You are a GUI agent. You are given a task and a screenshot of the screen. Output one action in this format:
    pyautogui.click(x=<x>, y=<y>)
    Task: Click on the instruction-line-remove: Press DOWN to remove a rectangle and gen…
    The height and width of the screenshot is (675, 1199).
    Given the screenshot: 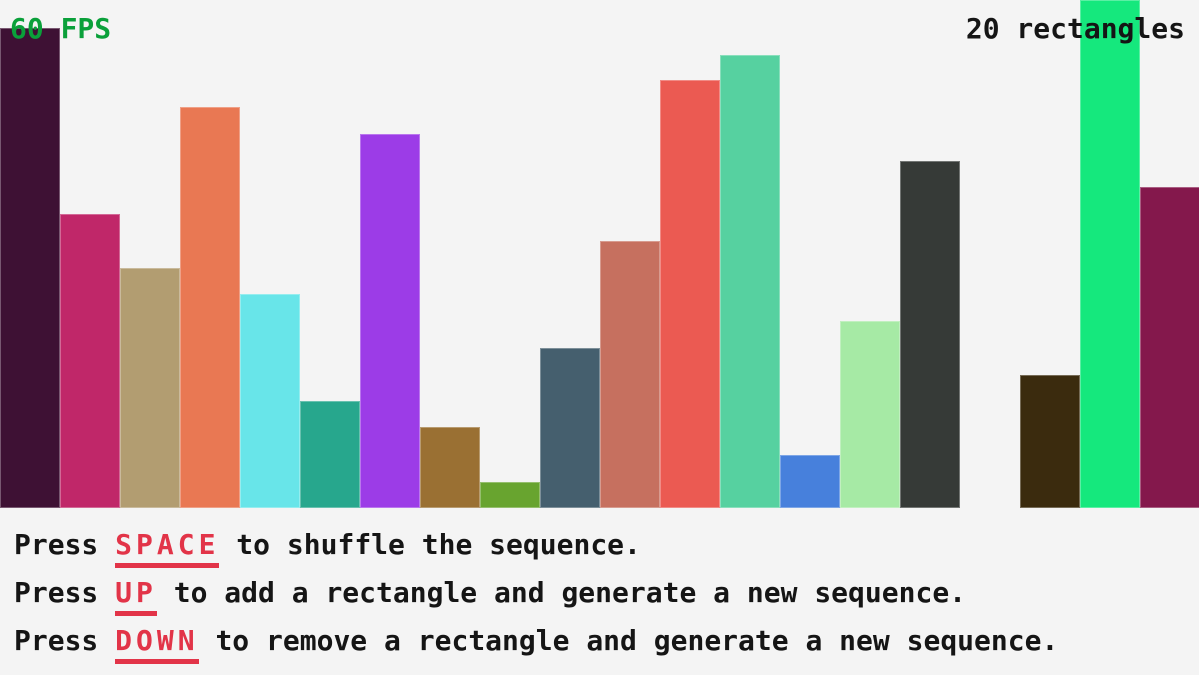 What is the action you would take?
    pyautogui.click(x=536, y=640)
    